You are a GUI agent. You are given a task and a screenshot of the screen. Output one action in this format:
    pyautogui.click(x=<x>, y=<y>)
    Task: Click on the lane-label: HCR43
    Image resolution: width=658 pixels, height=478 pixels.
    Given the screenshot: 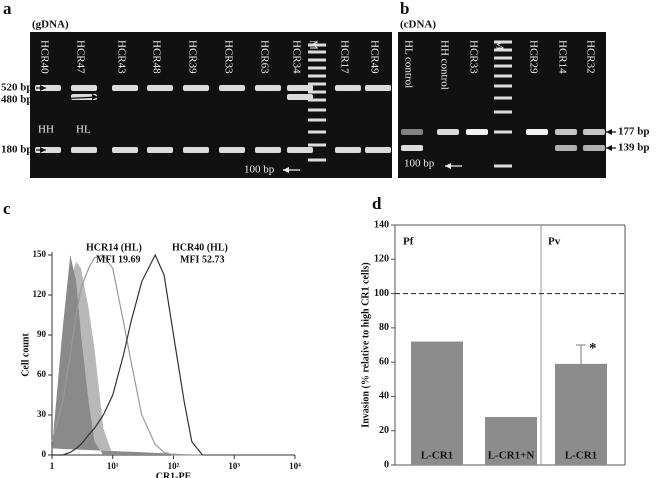 What is the action you would take?
    pyautogui.click(x=121, y=57)
    